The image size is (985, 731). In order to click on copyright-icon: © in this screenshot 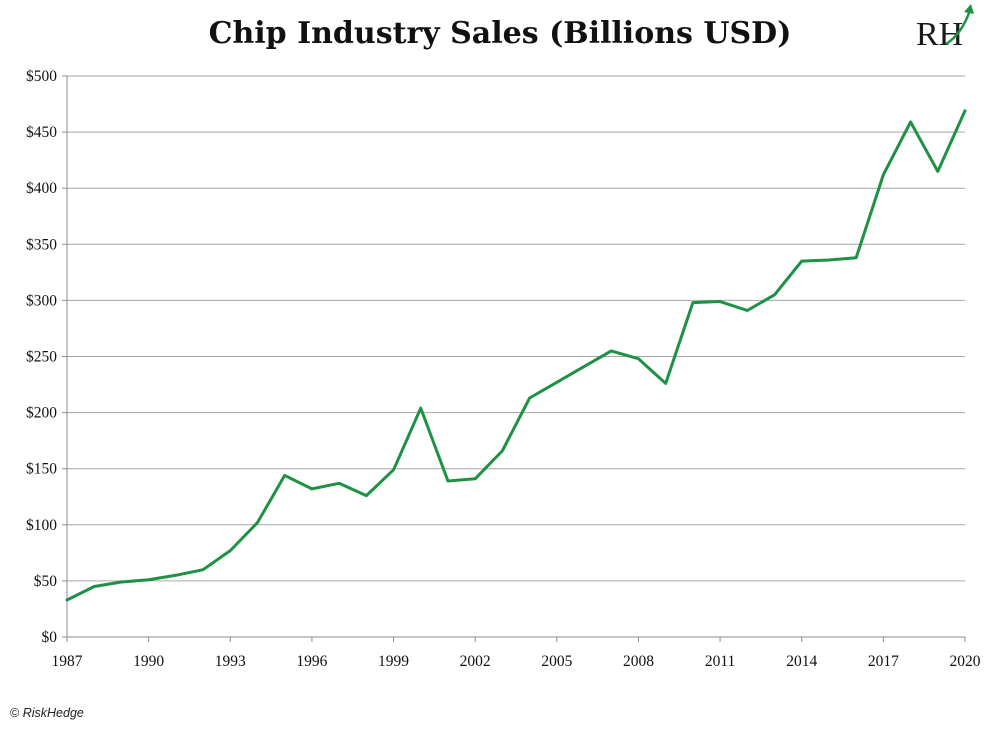, I will do `click(15, 713)`.